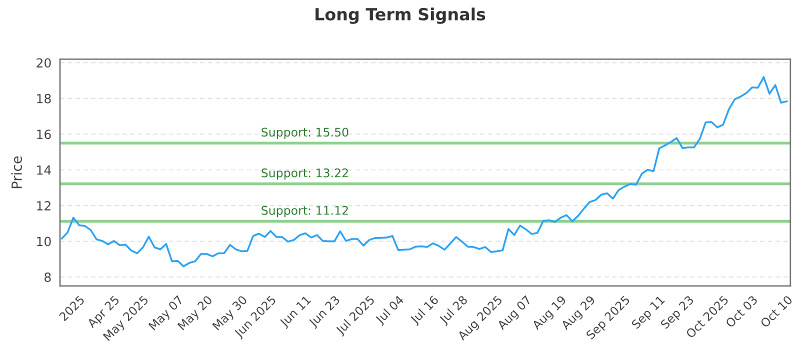 The width and height of the screenshot is (800, 350). What do you see at coordinates (16, 172) in the screenshot?
I see `y-axis-title: Price` at bounding box center [16, 172].